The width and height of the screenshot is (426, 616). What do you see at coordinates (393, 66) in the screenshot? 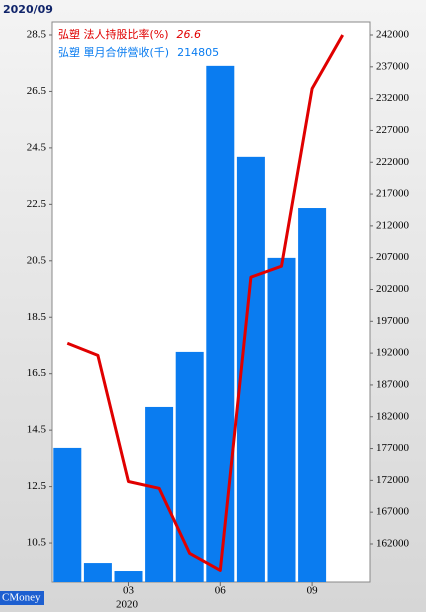
I see `y2-tick-label: 237000` at bounding box center [393, 66].